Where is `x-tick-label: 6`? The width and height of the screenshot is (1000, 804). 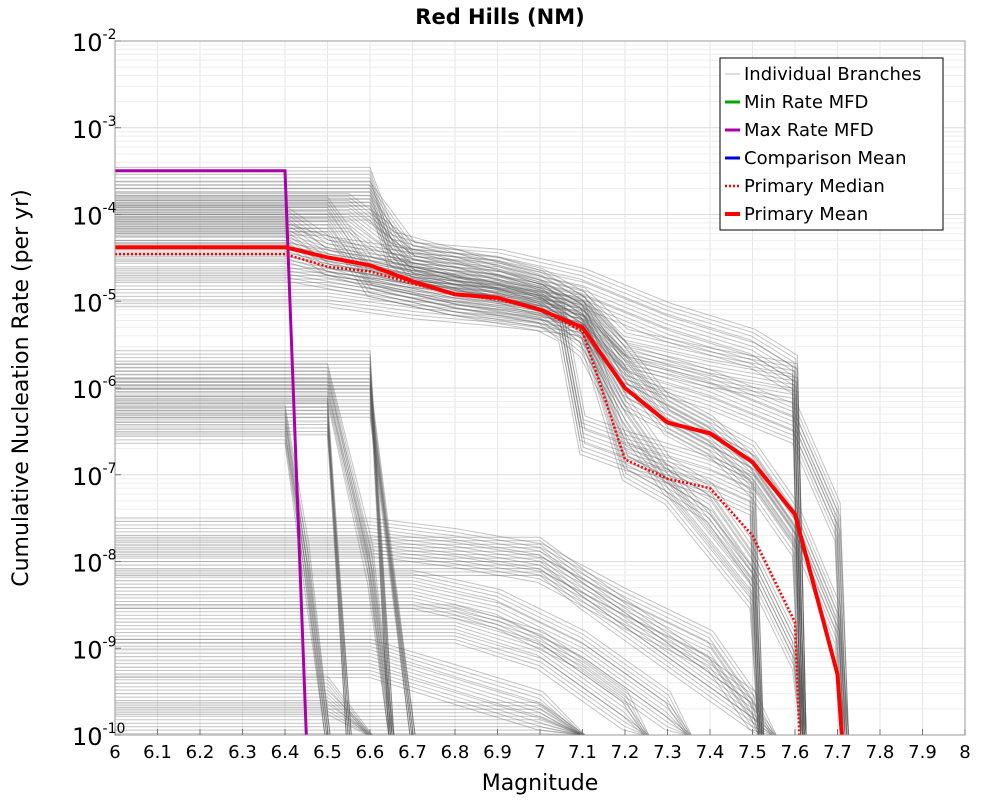
x-tick-label: 6 is located at coordinates (114, 752).